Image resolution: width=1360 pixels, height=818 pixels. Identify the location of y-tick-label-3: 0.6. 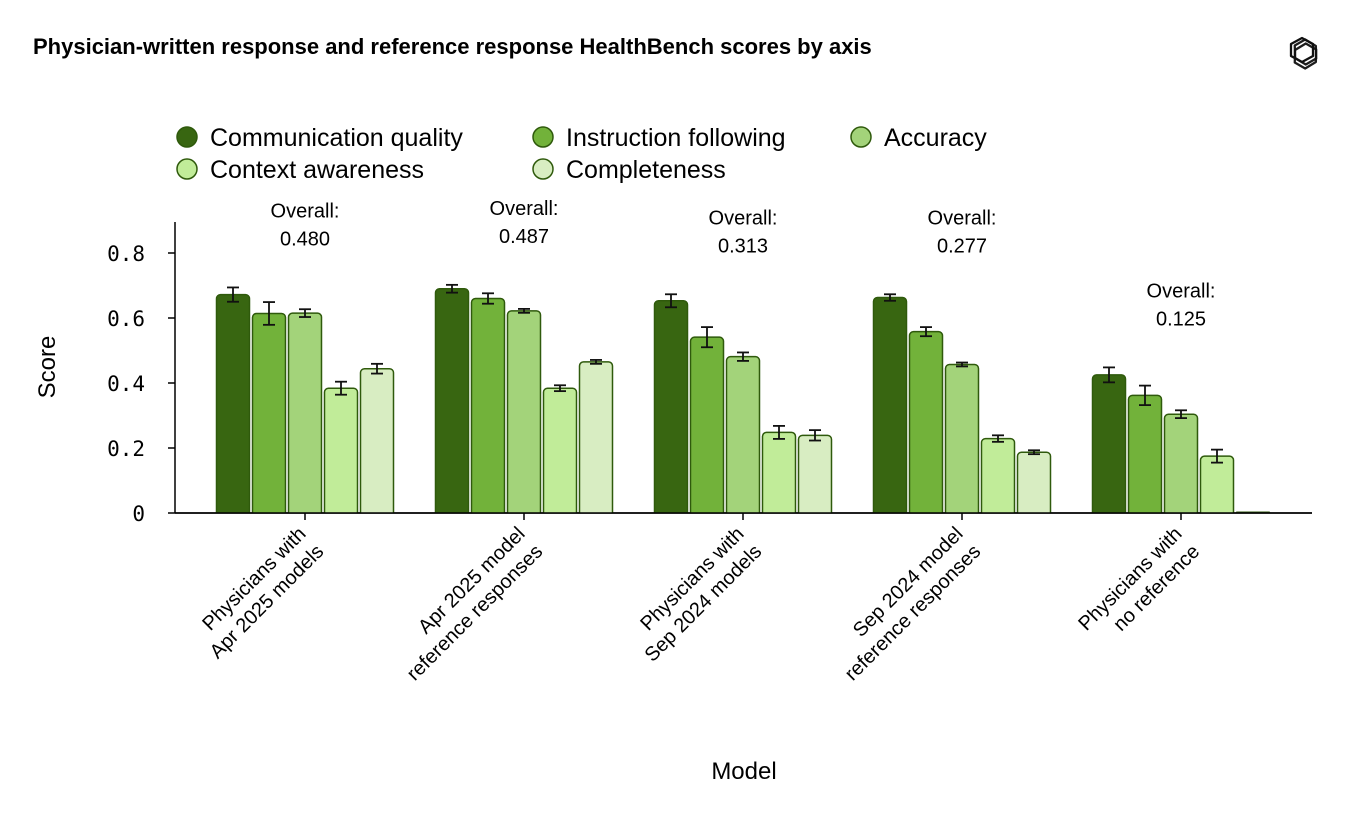
(126, 319).